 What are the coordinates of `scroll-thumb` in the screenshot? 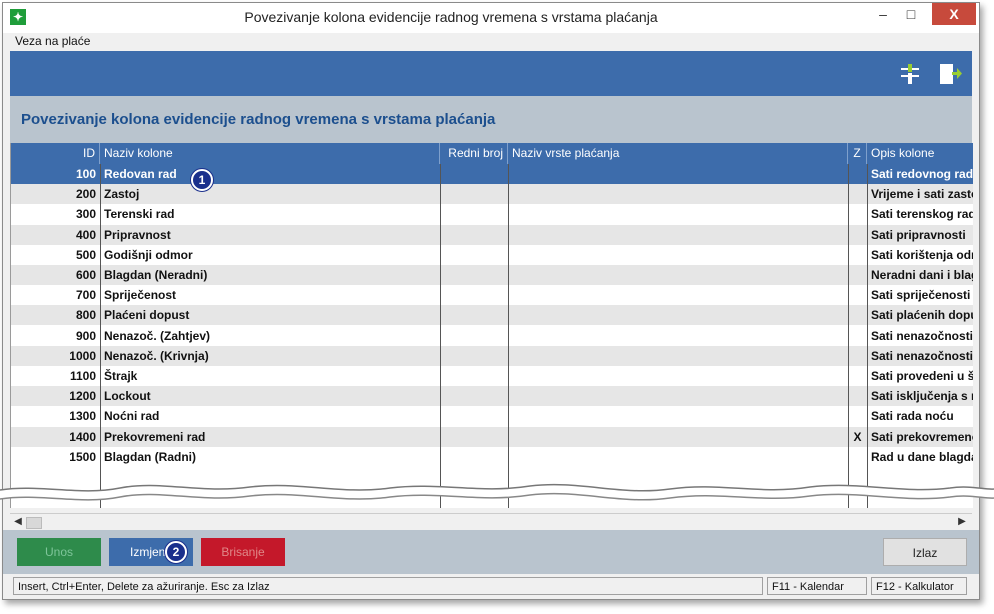 It's located at (34, 523).